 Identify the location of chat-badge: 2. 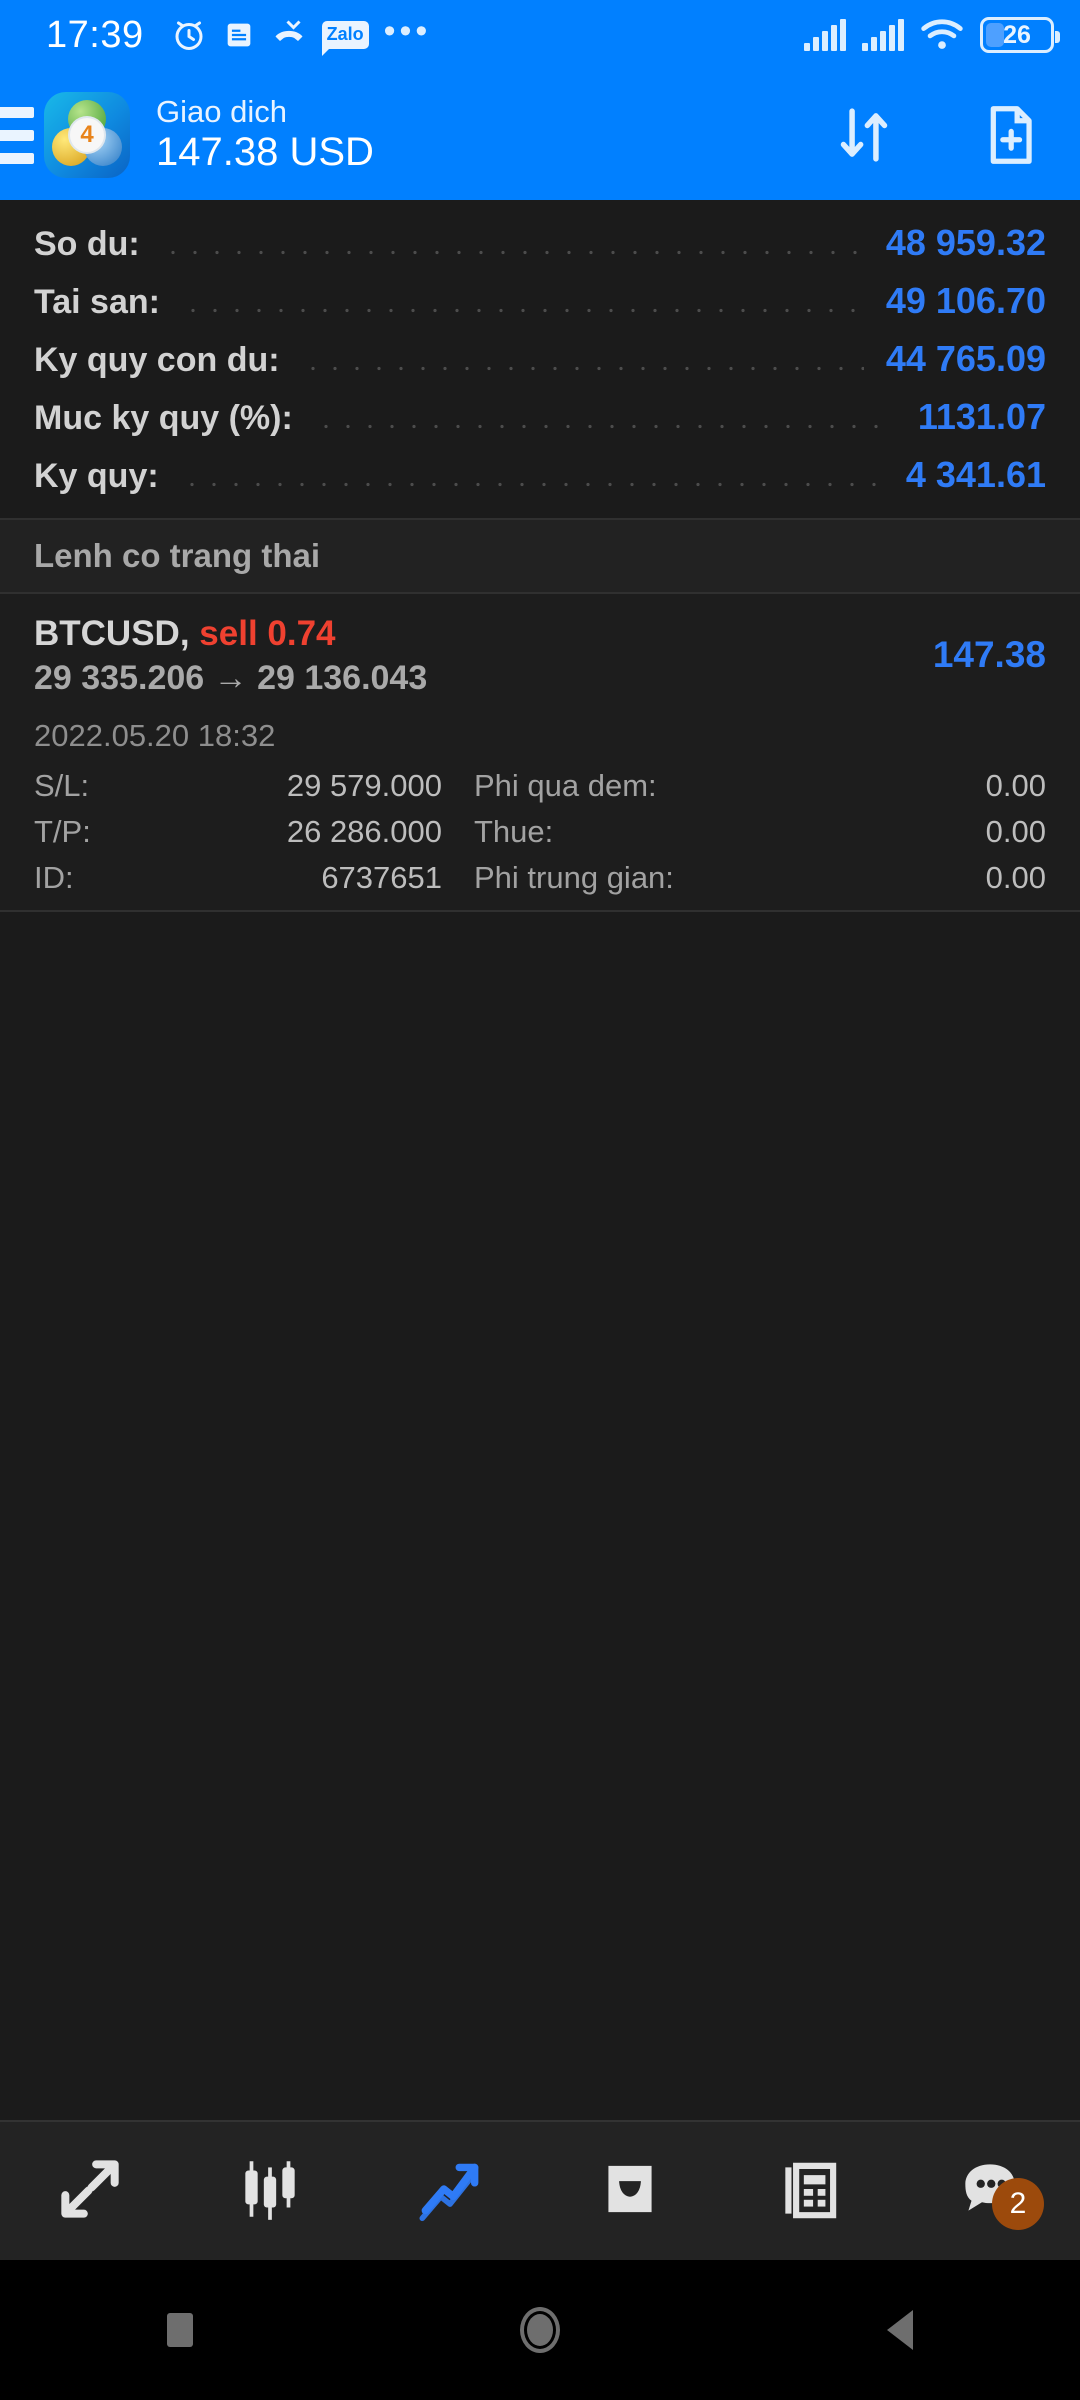
(1018, 2204).